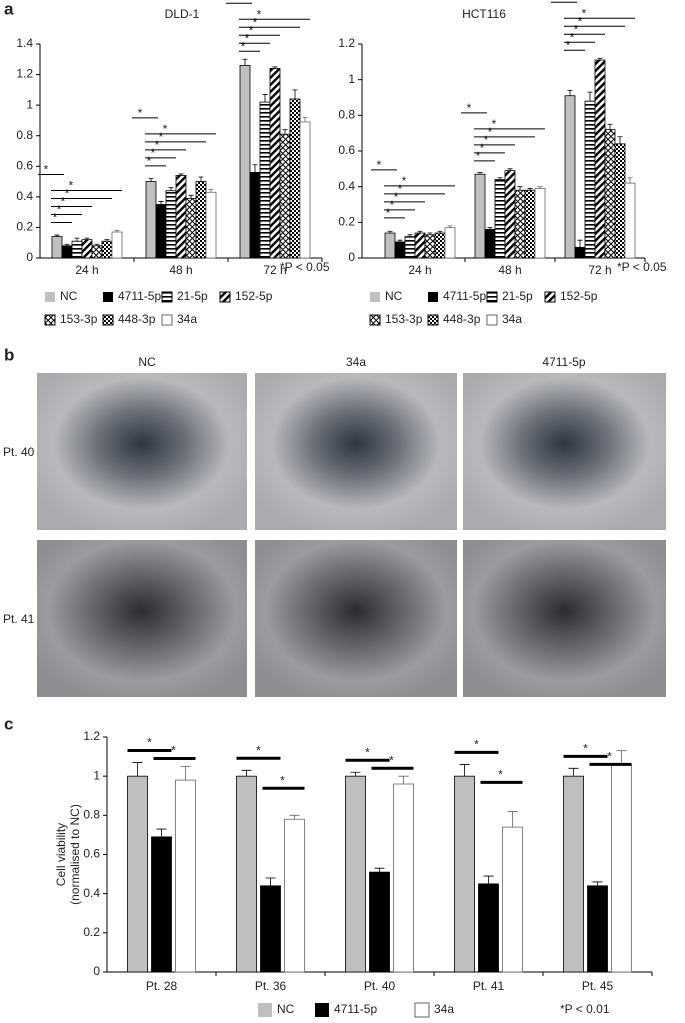  I want to click on legend-label: 4711-5p, so click(139, 296).